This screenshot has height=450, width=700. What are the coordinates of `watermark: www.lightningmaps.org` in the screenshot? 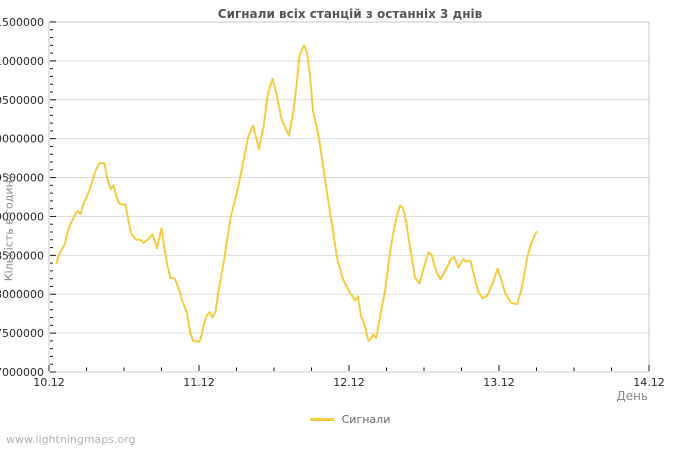 It's located at (71, 439).